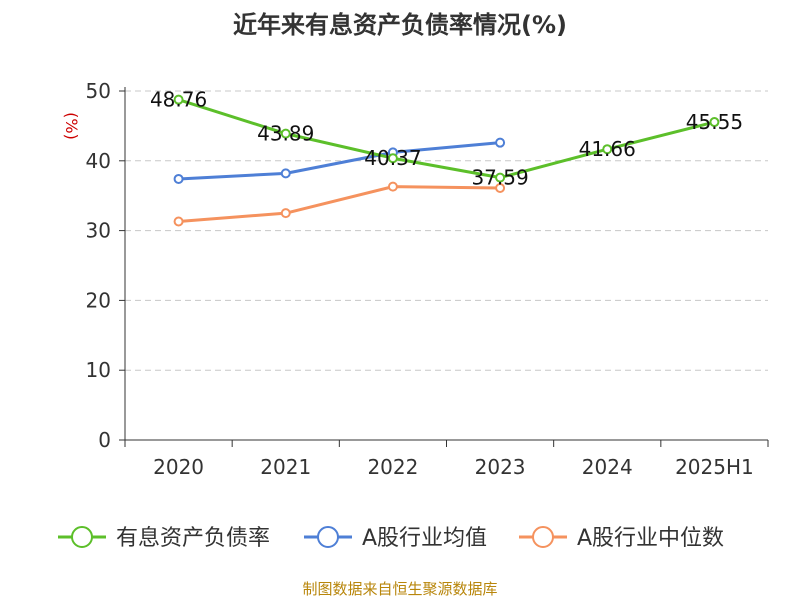  I want to click on legend-label: 有息资产负债率, so click(193, 538).